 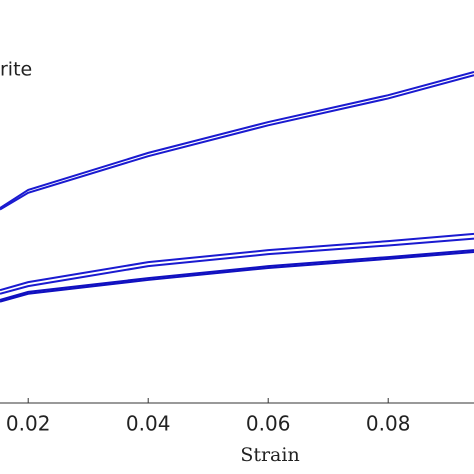 I want to click on x-tick-label: 0.06, so click(x=268, y=424).